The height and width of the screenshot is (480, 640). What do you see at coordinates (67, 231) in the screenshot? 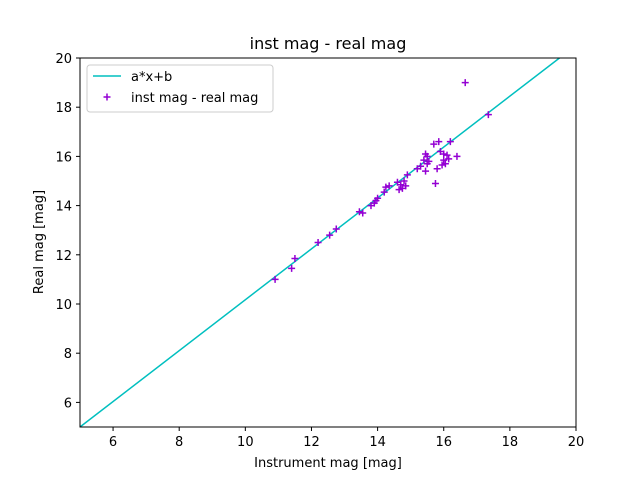
I see `y-axis: 6 8 10 12 14 16 18 20` at bounding box center [67, 231].